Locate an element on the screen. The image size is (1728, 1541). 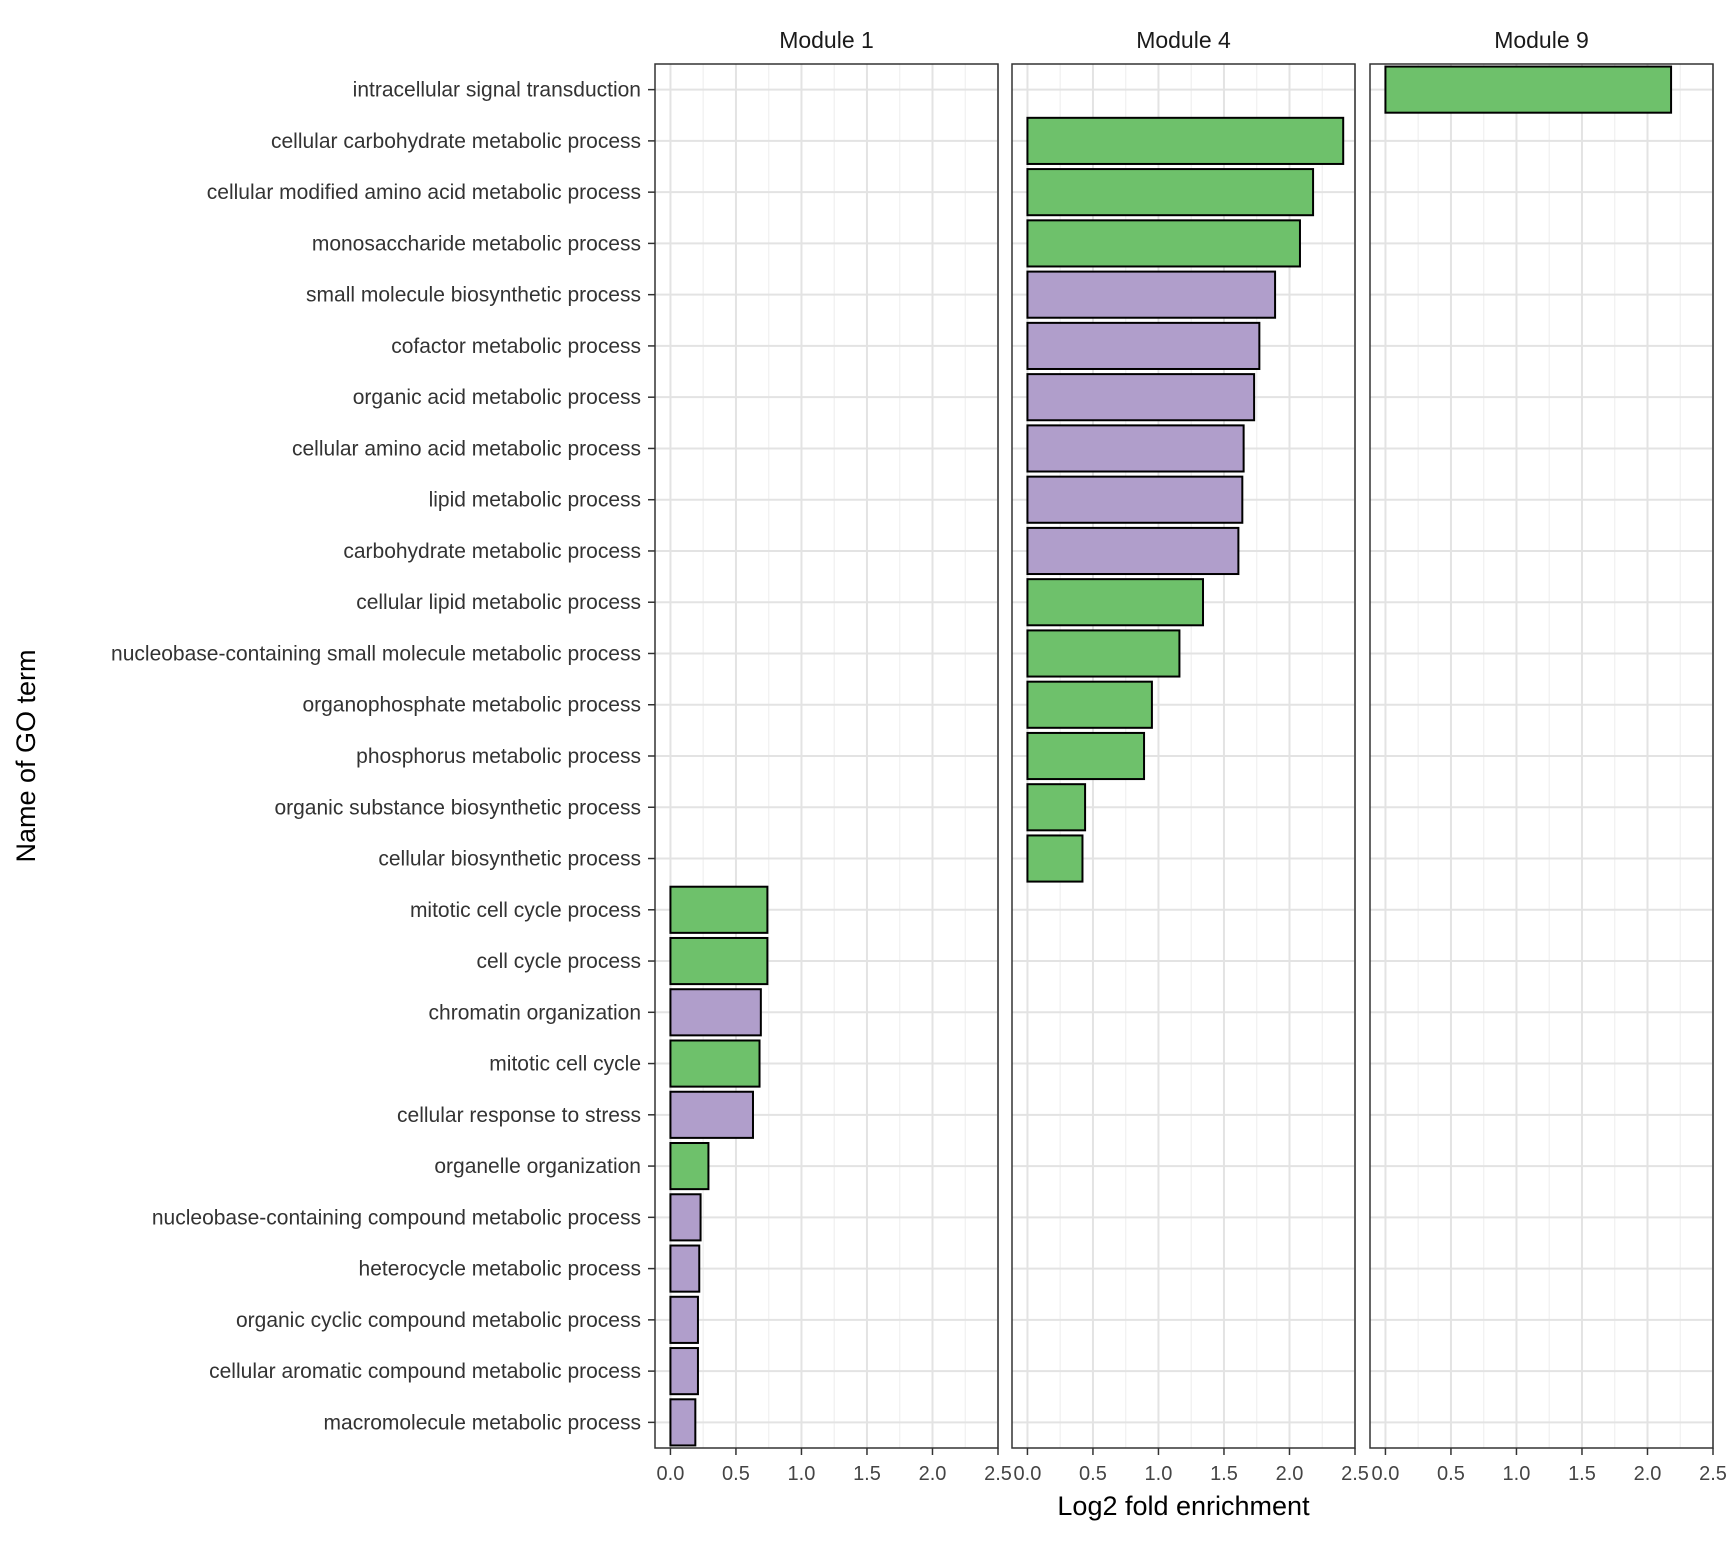
panel-title-module-1: Module 1 is located at coordinates (826, 40).